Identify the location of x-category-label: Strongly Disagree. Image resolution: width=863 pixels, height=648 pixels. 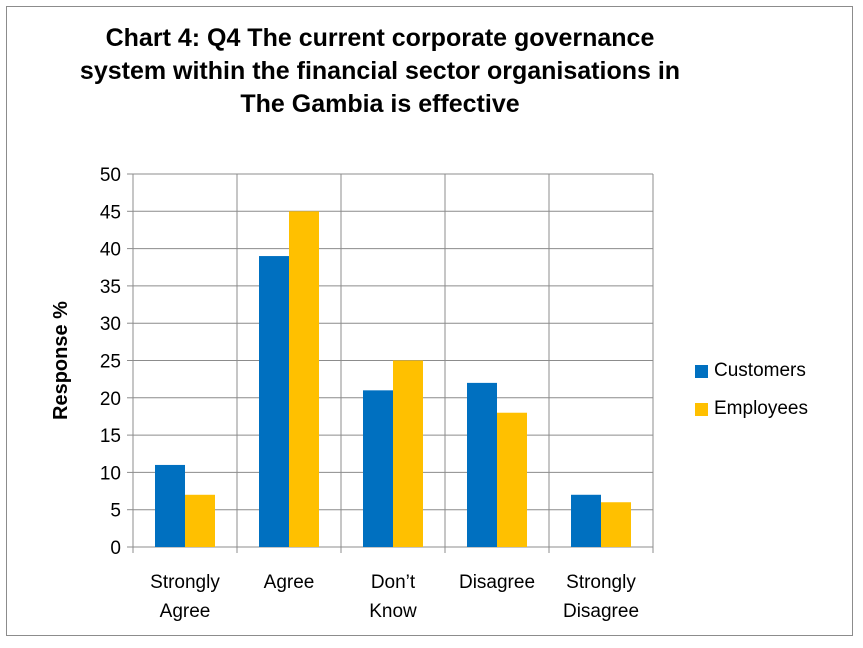
(601, 597).